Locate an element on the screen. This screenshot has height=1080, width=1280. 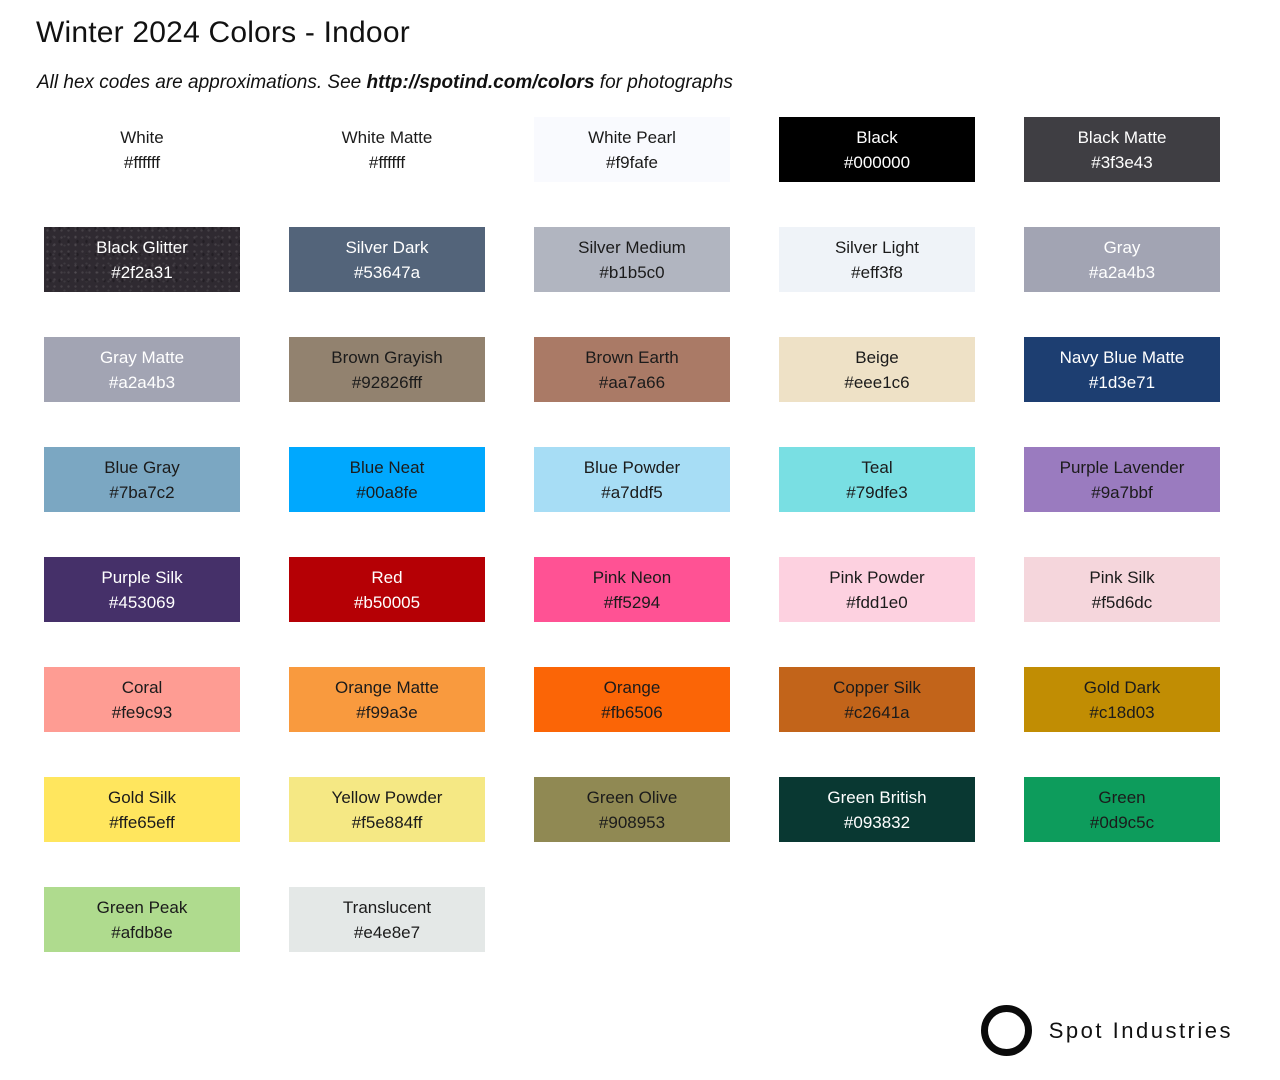
color-name: Gold Silk is located at coordinates (142, 797).